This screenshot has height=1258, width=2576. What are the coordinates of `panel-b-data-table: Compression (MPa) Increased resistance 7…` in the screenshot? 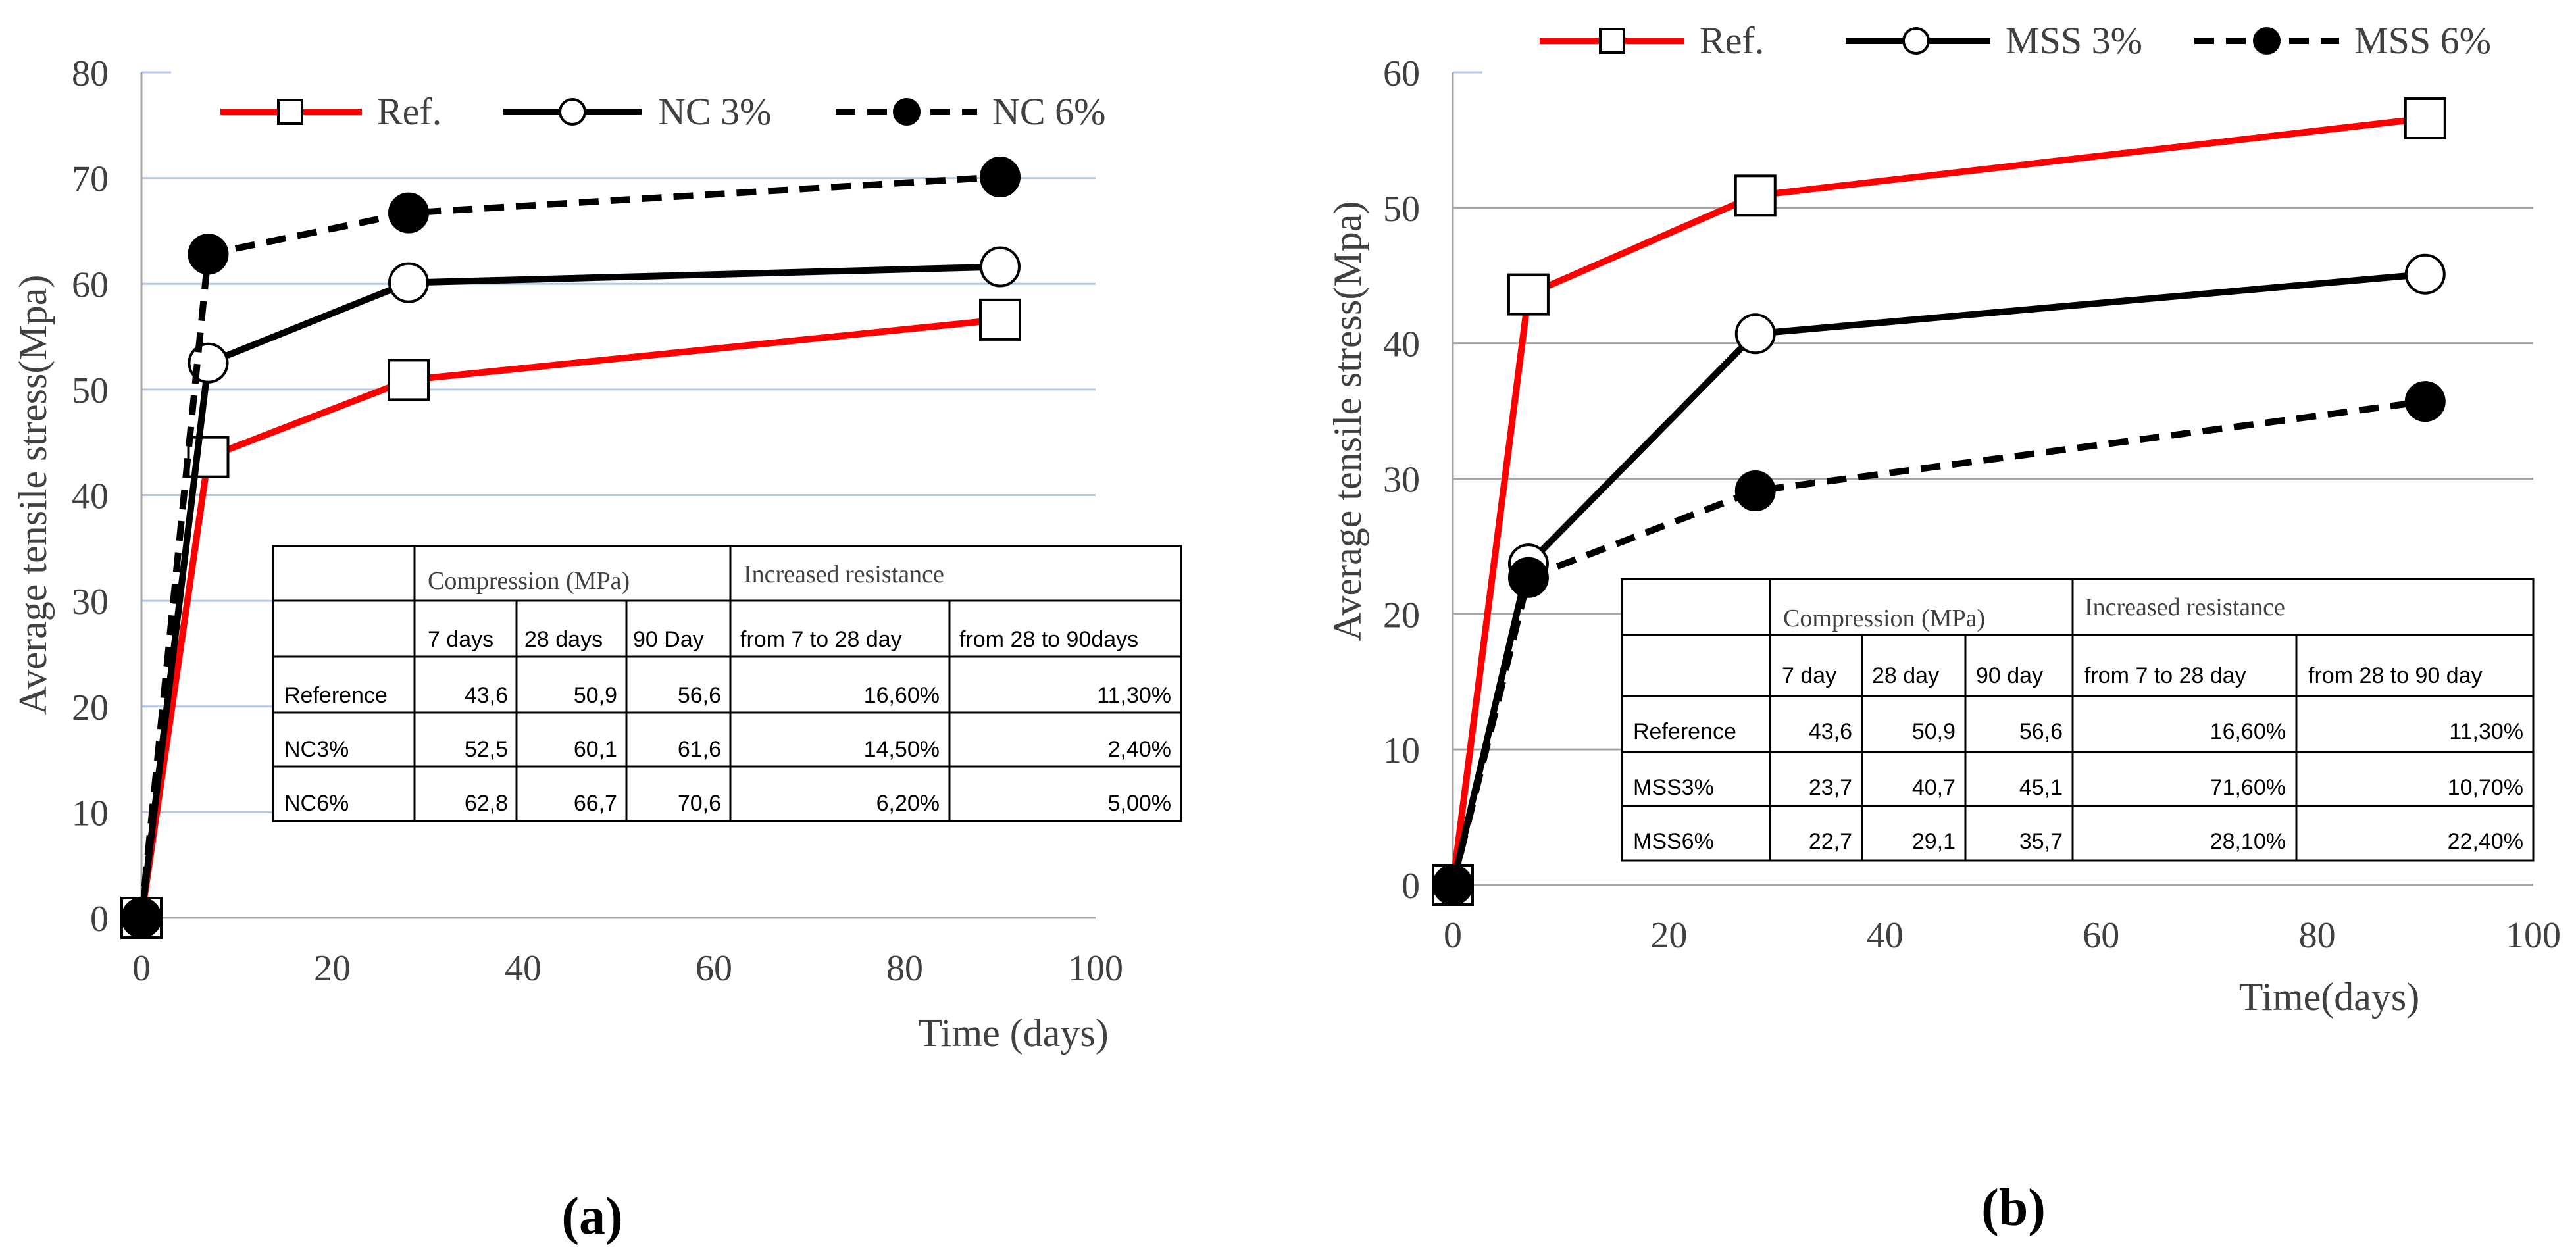 It's located at (2078, 720).